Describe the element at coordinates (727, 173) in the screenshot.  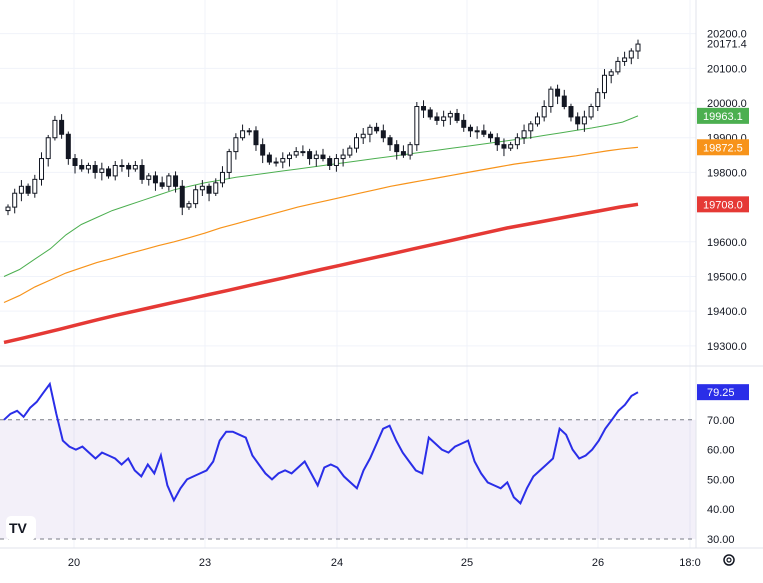
I see `y-tick-label: 19800.0` at that location.